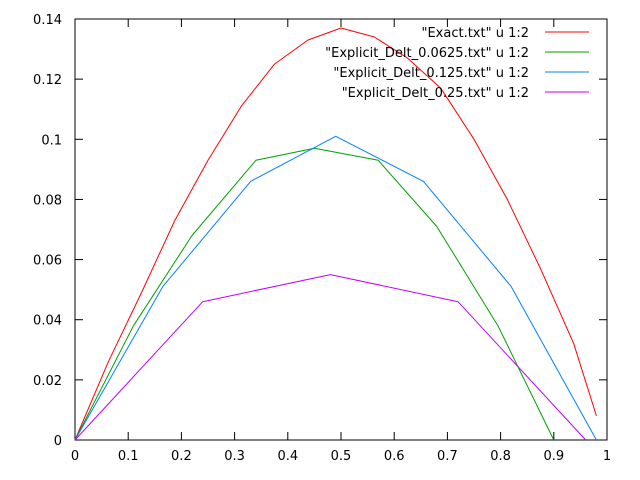 The image size is (640, 480). What do you see at coordinates (287, 456) in the screenshot?
I see `x-tick-label: 0.4` at bounding box center [287, 456].